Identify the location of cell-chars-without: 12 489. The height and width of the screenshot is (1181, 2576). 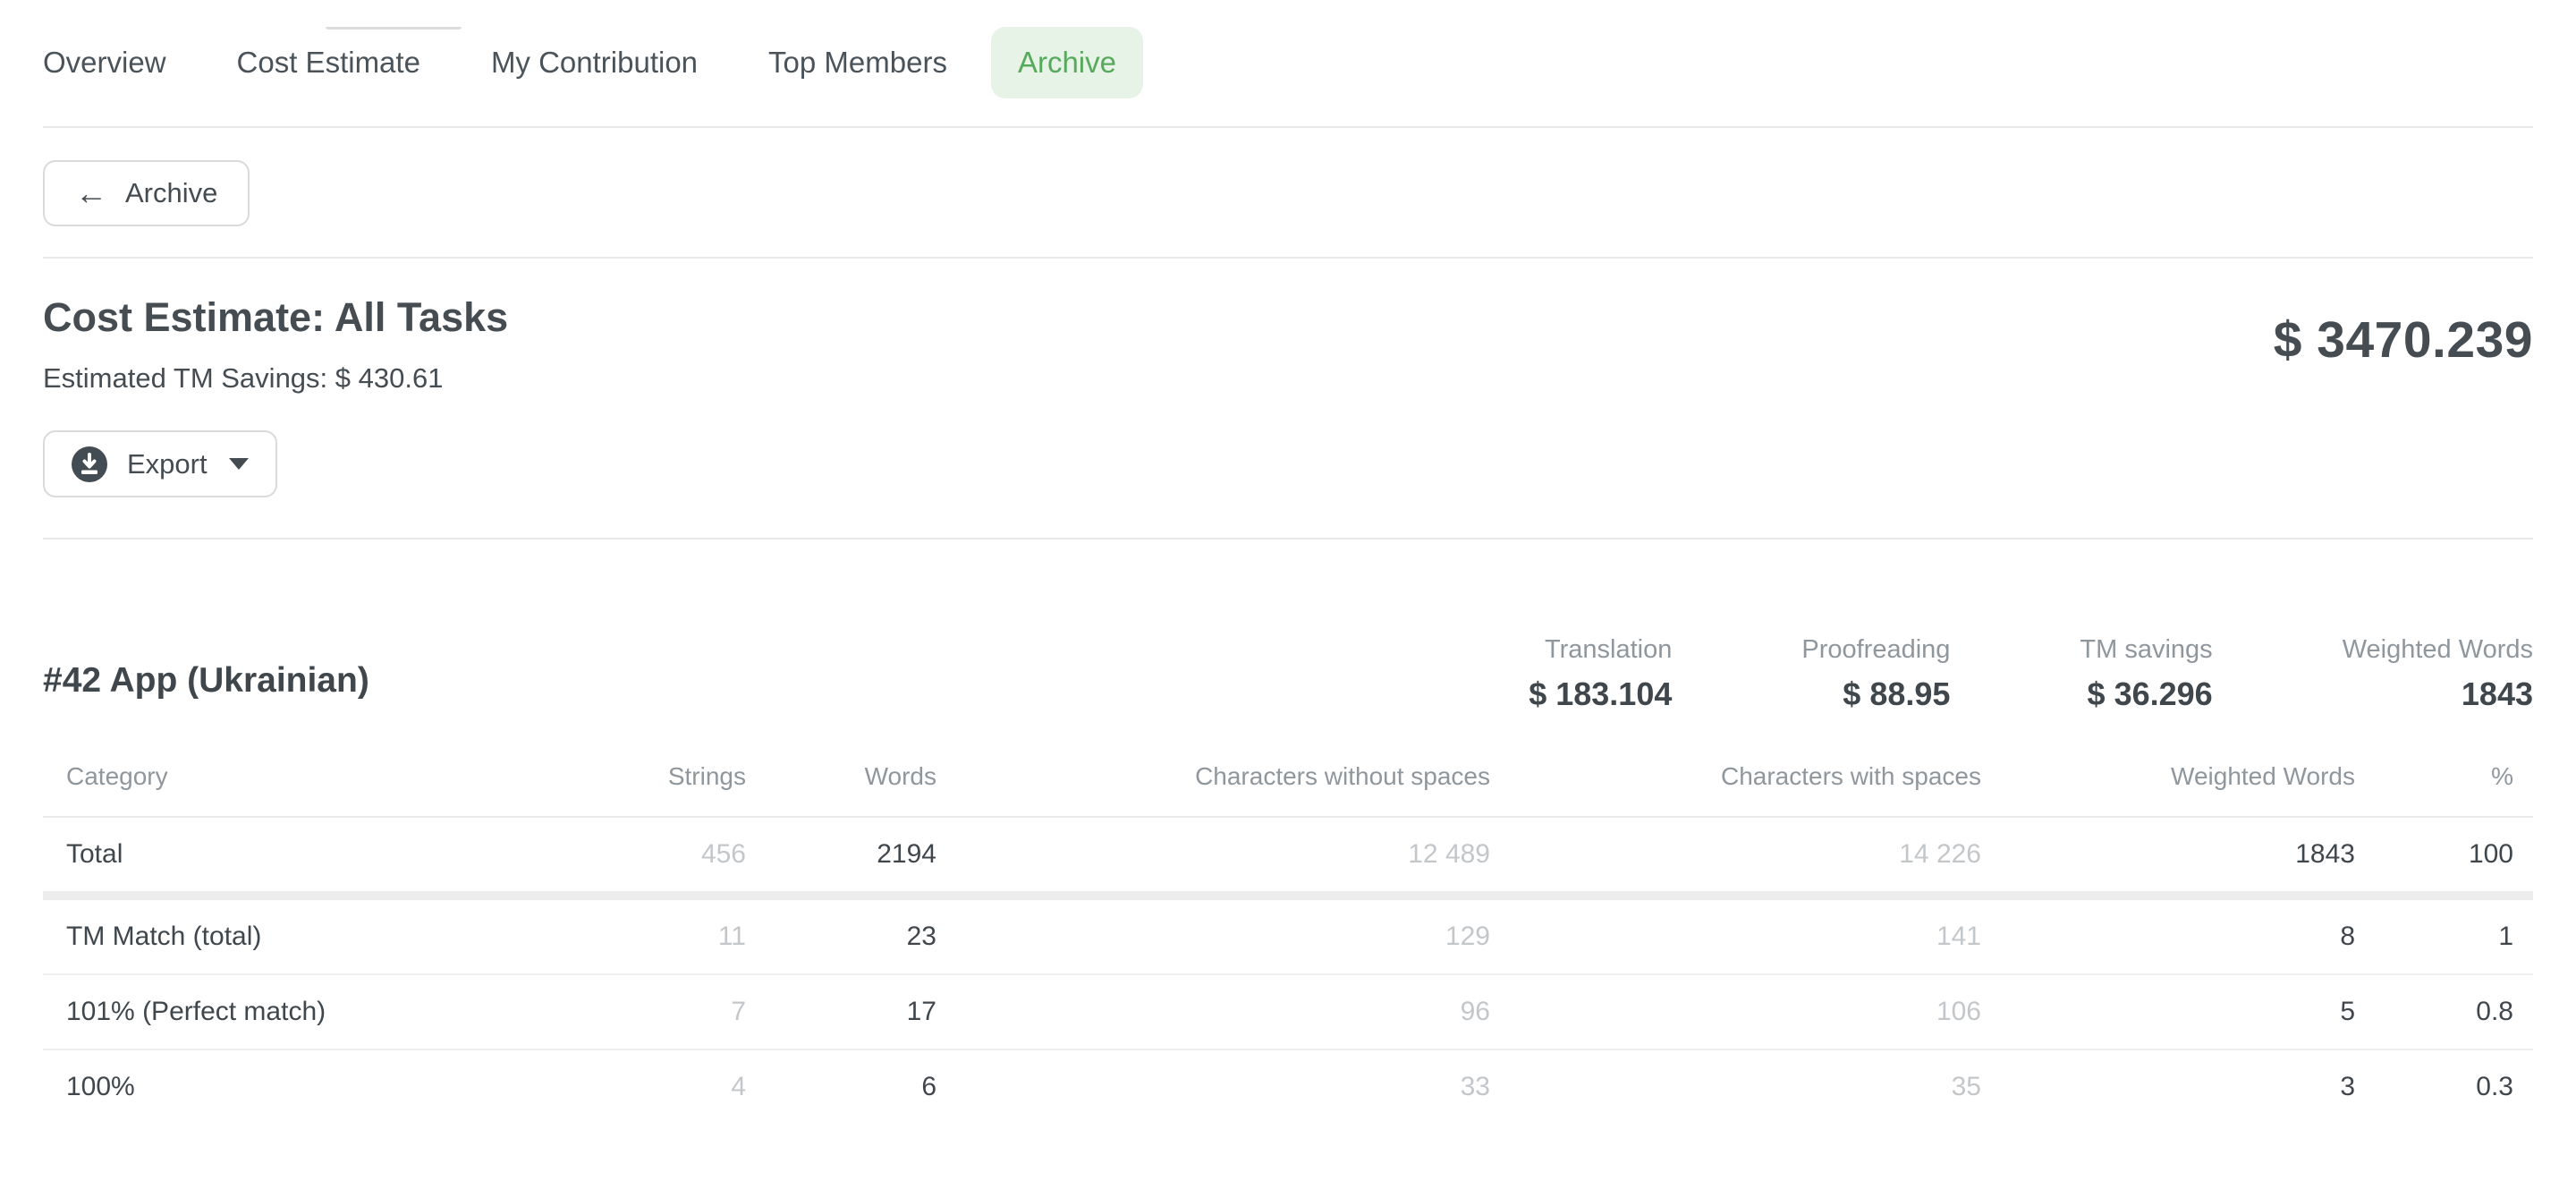
(1213, 858).